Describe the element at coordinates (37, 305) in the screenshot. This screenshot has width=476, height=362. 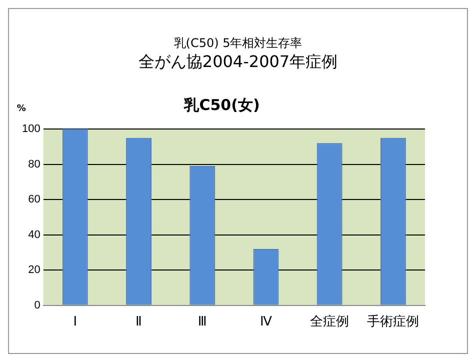
I see `y-tick-label: 0` at that location.